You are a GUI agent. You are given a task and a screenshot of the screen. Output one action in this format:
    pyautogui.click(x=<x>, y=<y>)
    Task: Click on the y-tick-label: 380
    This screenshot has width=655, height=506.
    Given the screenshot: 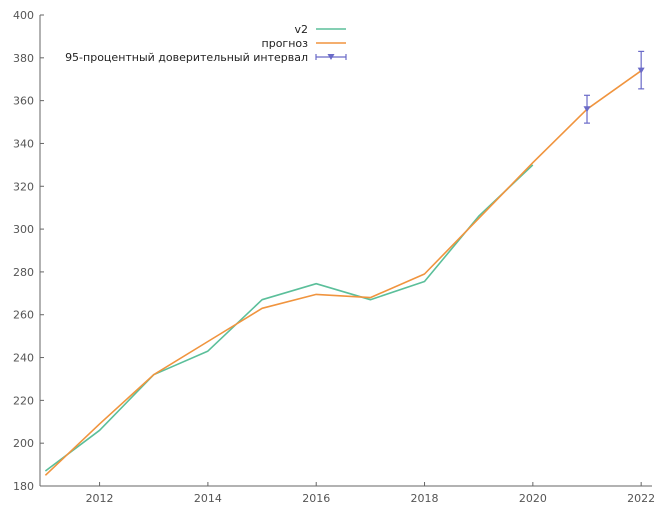 What is the action you would take?
    pyautogui.click(x=23, y=58)
    